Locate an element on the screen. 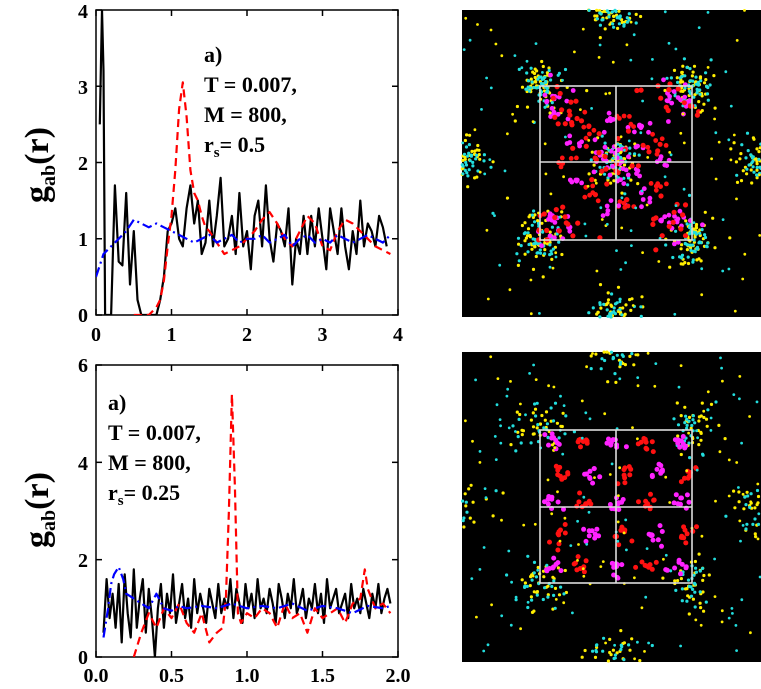  top-annotation-m: M = 800, is located at coordinates (245, 114).